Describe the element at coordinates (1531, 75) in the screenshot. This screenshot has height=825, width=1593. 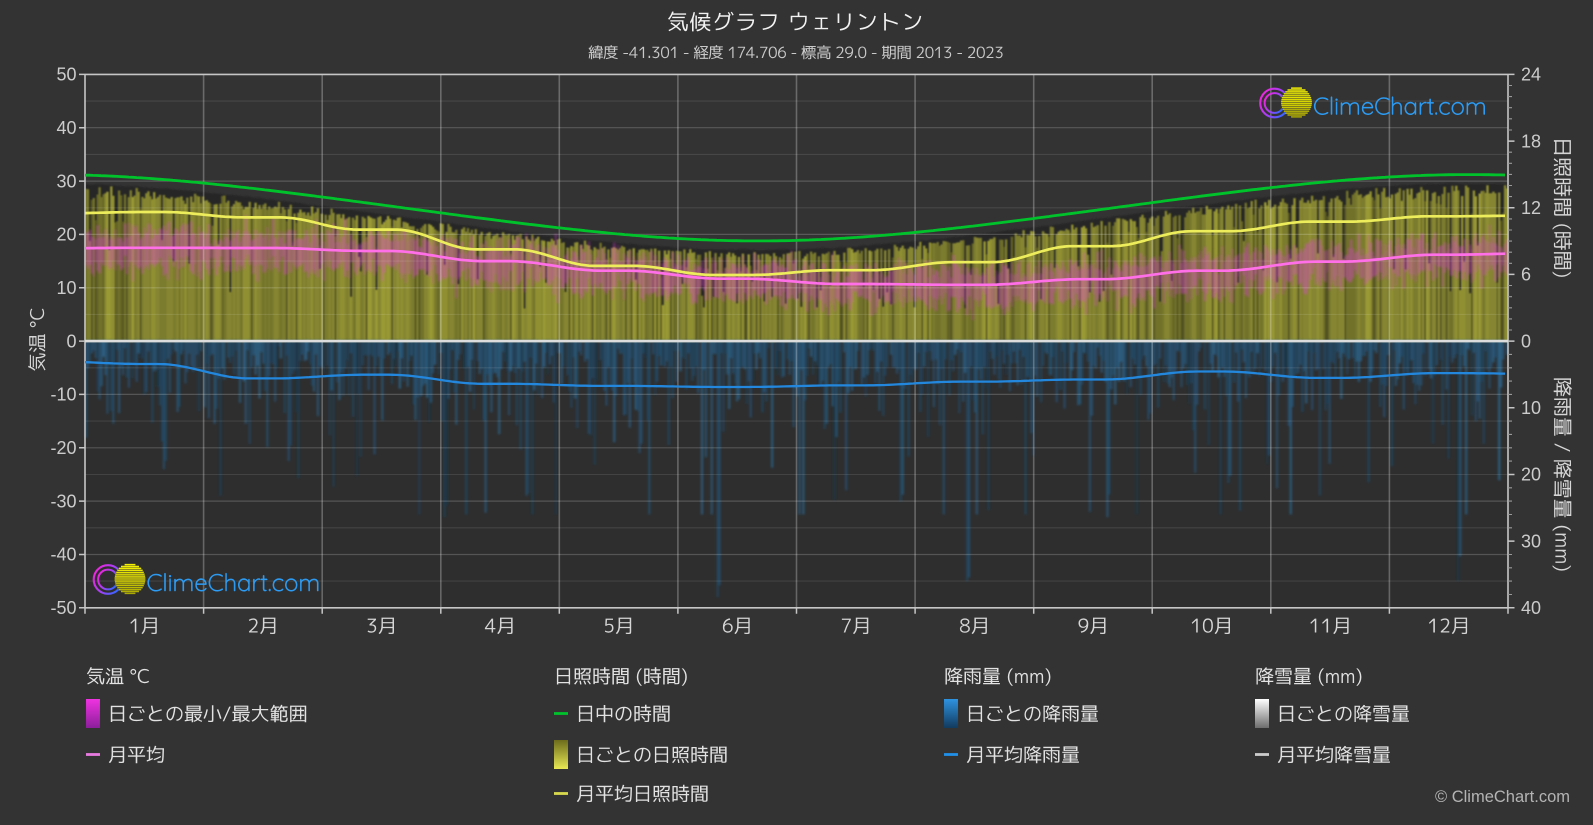
I see `svg-text: 24` at that location.